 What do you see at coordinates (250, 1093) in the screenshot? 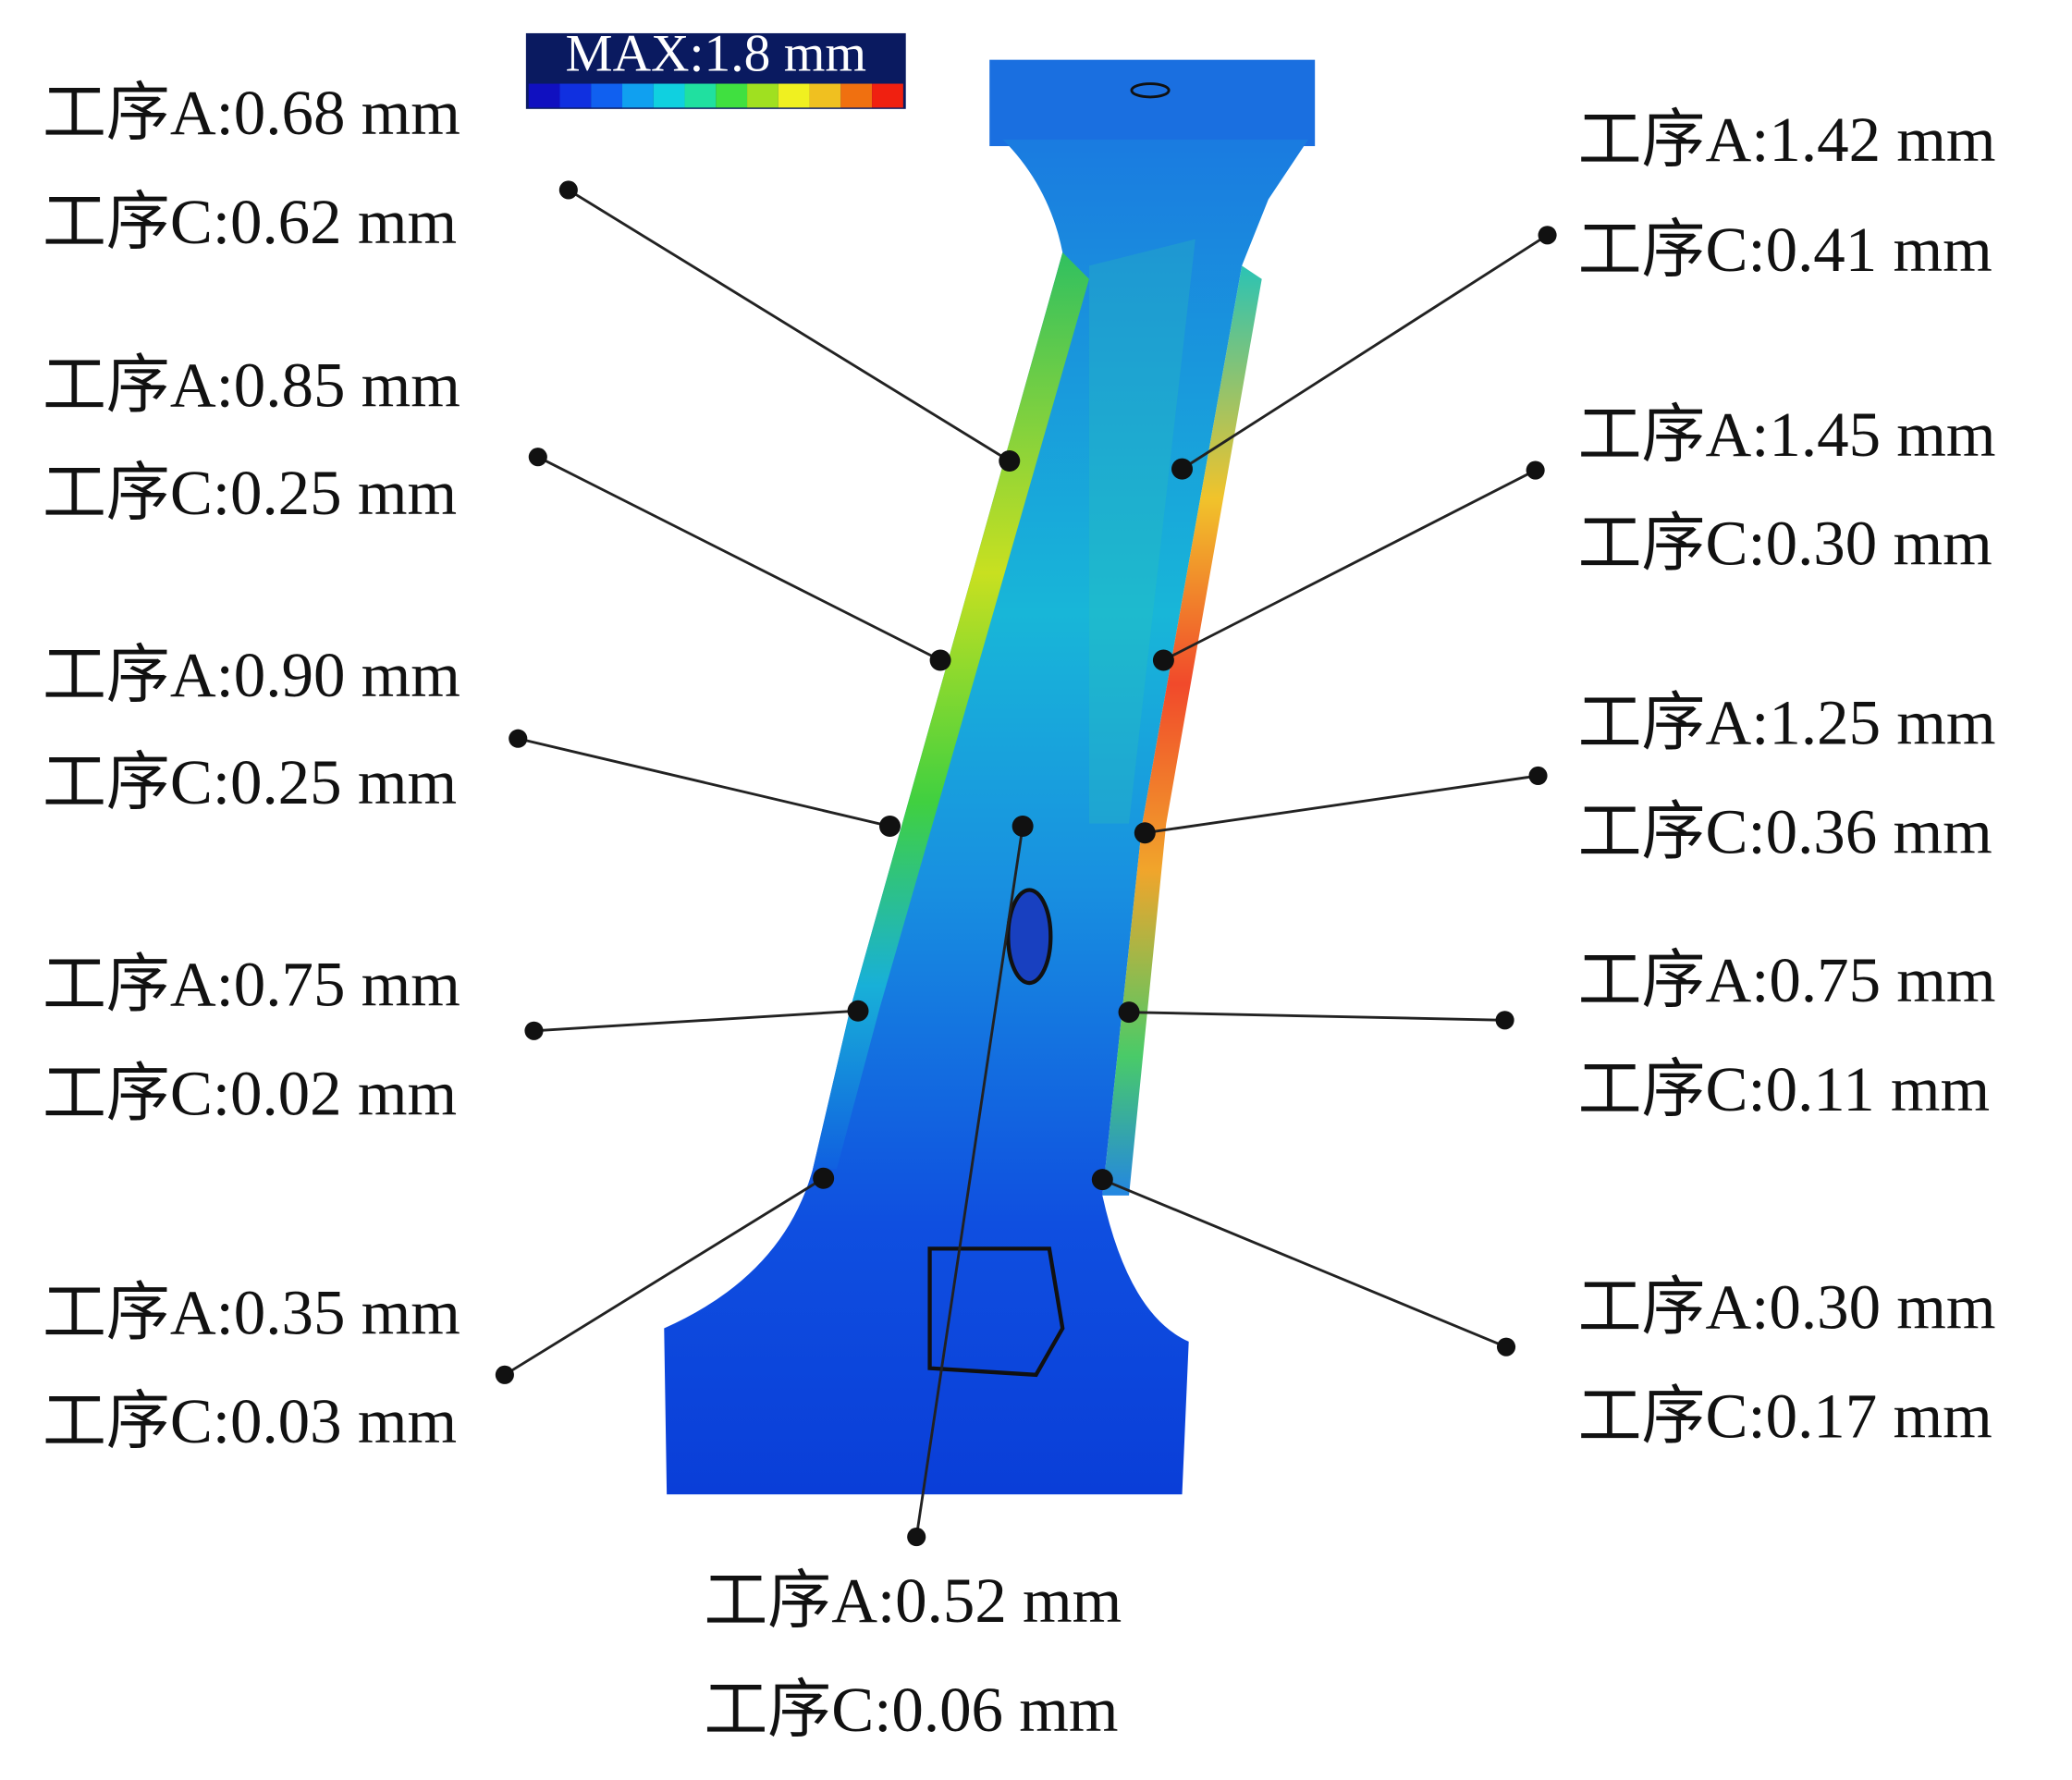
I see `process-c-label: 工序C:0.02 mm` at bounding box center [250, 1093].